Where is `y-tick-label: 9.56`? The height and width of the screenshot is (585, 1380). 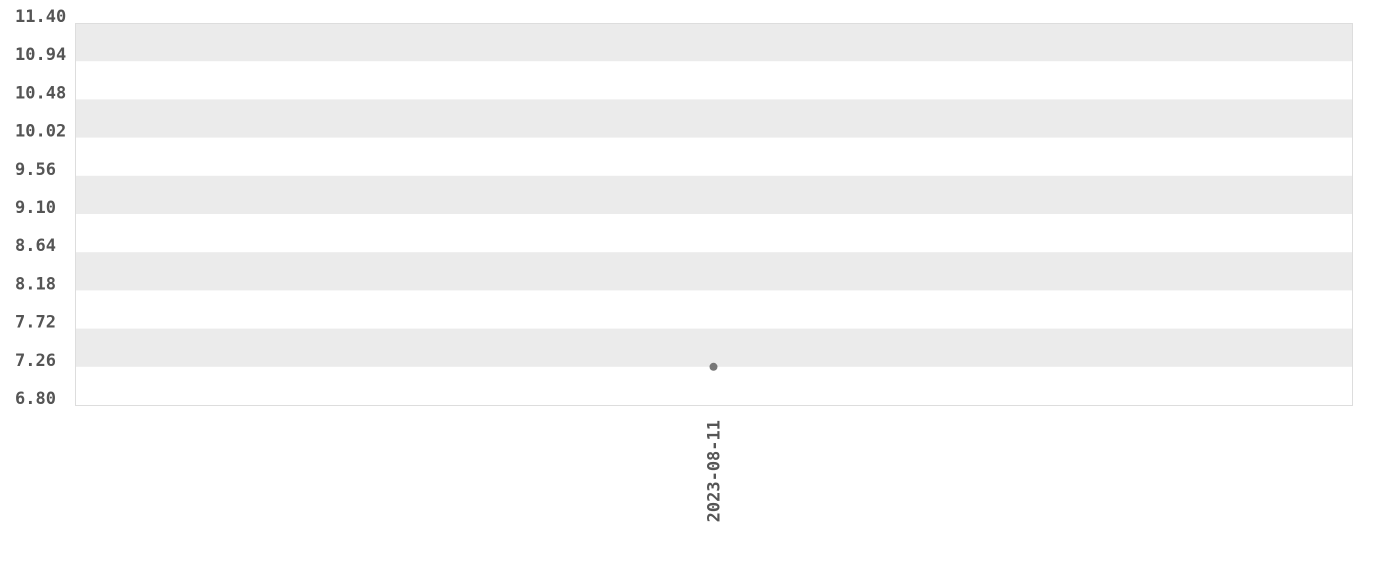
y-tick-label: 9.56 is located at coordinates (35, 170).